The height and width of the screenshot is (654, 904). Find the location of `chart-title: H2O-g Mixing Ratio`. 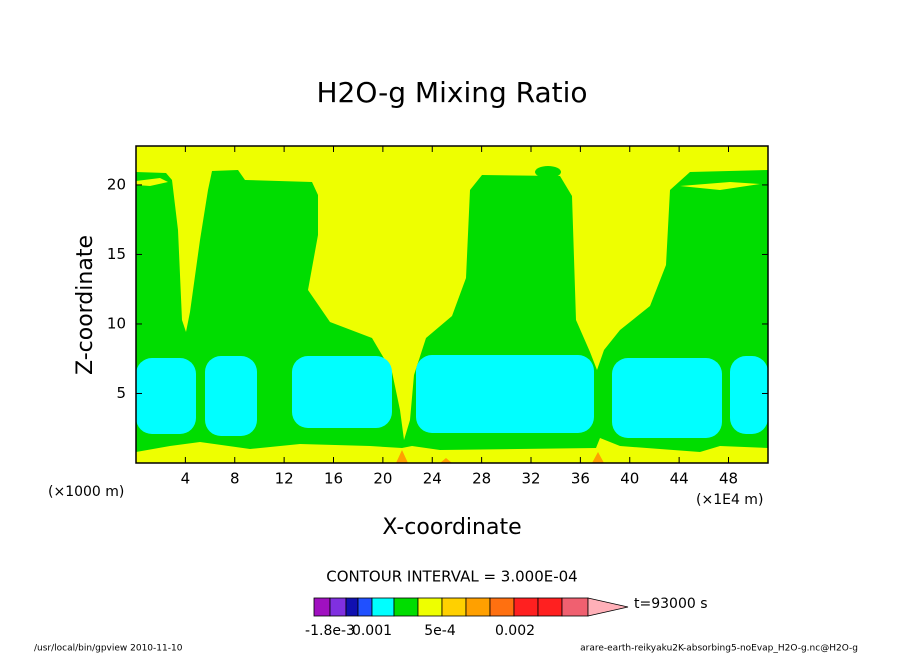

chart-title: H2O-g Mixing Ratio is located at coordinates (451, 92).